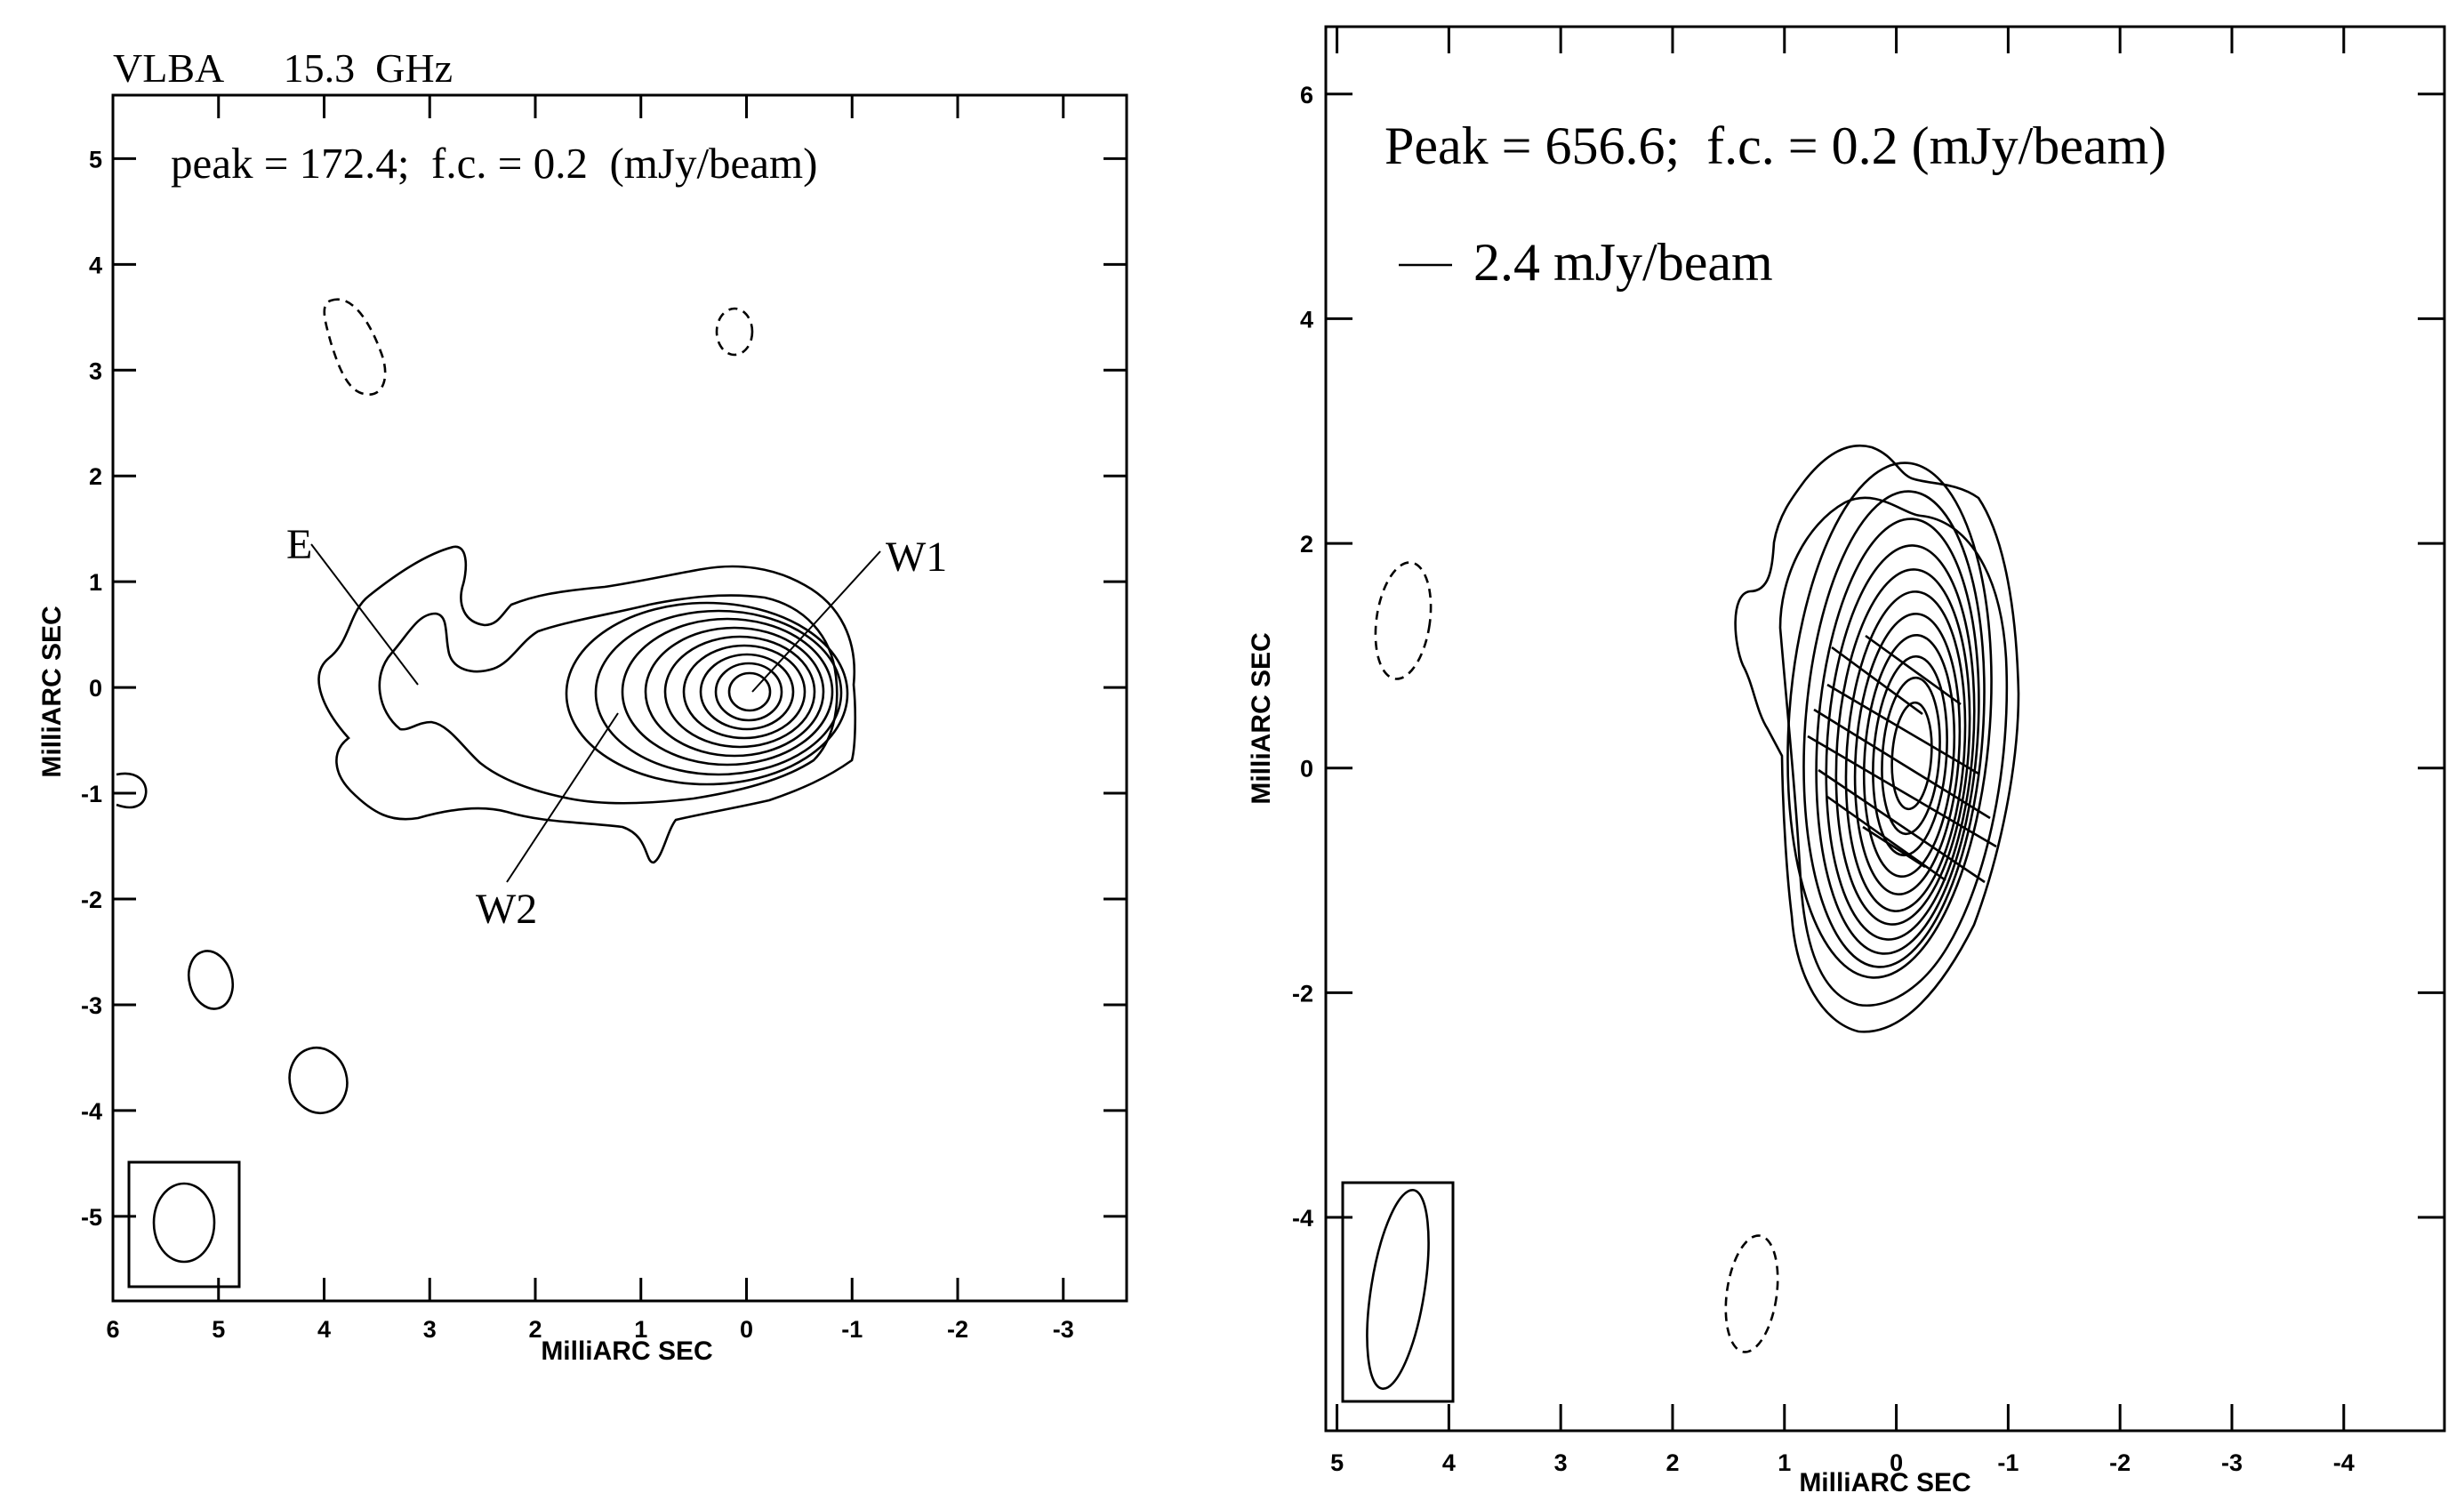 Image resolution: width=2464 pixels, height=1509 pixels. I want to click on left-x-tick-label: 4, so click(324, 1329).